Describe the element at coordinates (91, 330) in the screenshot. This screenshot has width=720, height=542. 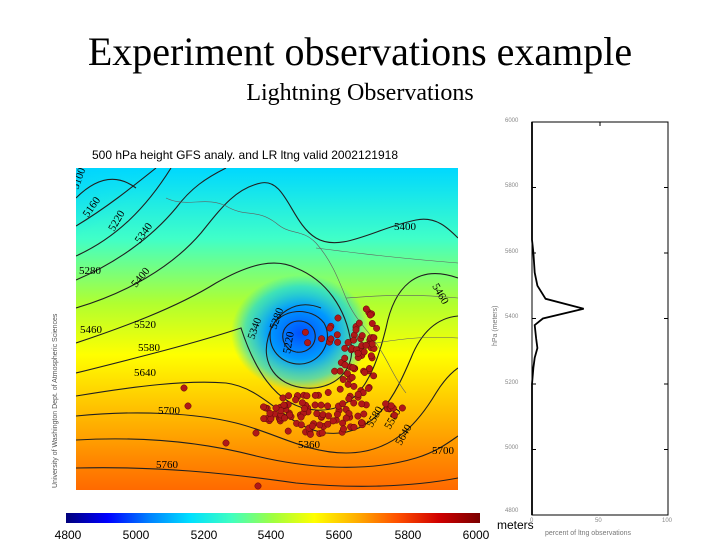
I see `contour-label: 5460` at that location.